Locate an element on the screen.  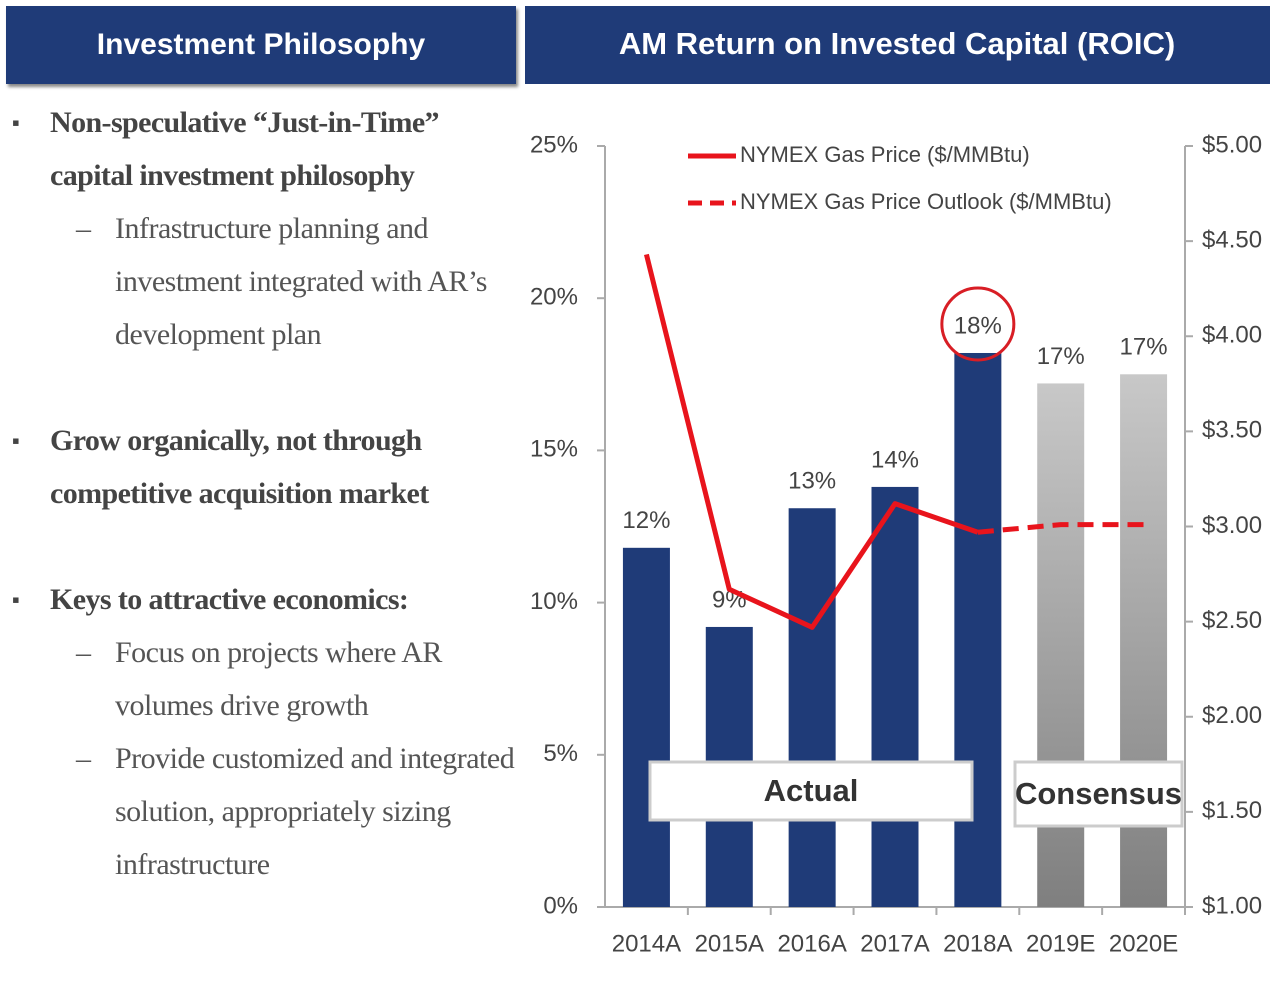
x-tick-label: 2018A is located at coordinates (977, 943).